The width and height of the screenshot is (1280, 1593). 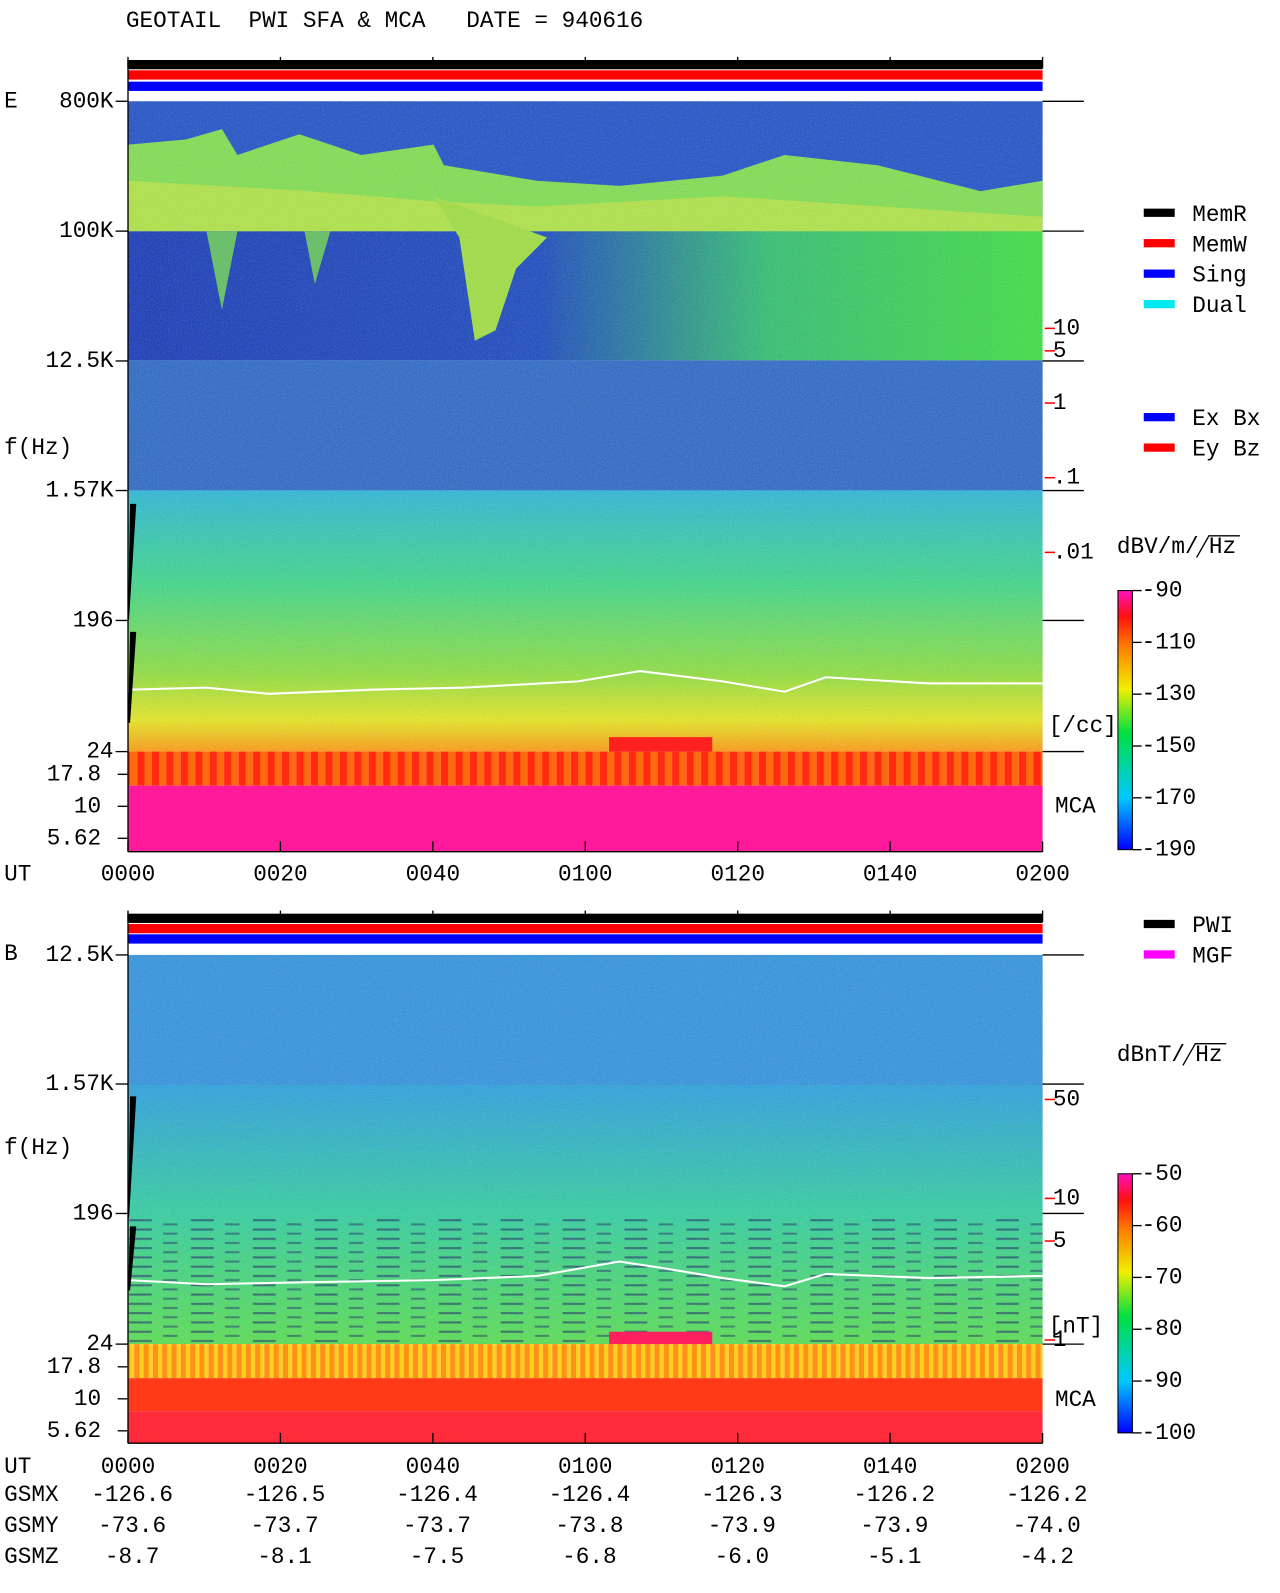 I want to click on legend-label: MGF, so click(x=1212, y=957).